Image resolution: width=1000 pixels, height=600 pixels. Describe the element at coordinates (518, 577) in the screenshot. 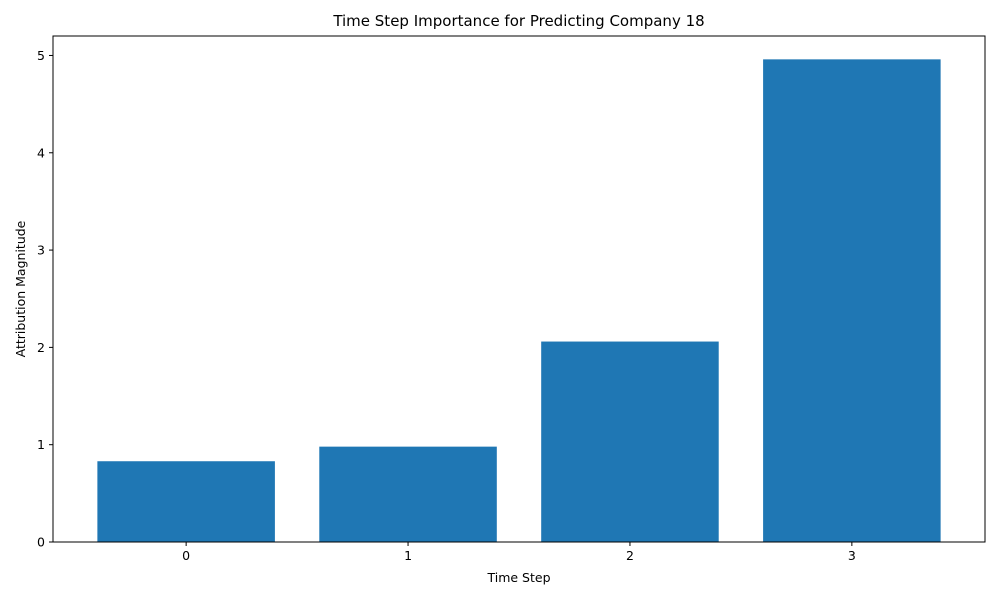

I see `x-axis-label: Time Step` at that location.